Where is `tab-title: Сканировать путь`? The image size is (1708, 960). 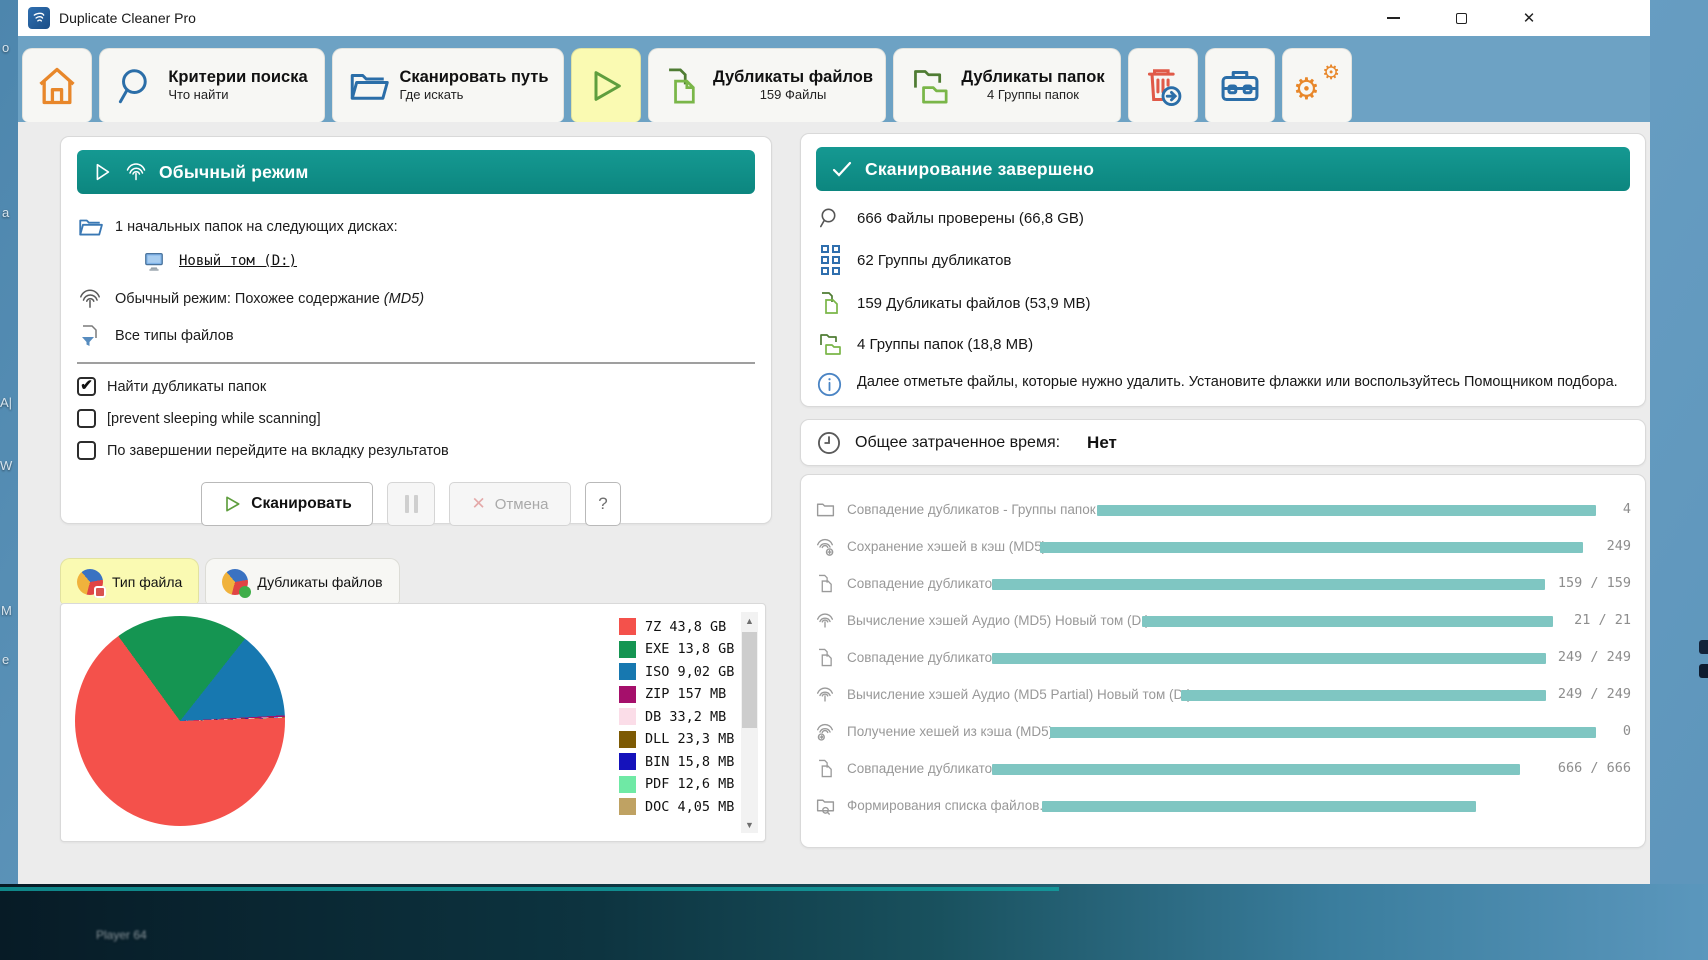 tab-title: Сканировать путь is located at coordinates (474, 76).